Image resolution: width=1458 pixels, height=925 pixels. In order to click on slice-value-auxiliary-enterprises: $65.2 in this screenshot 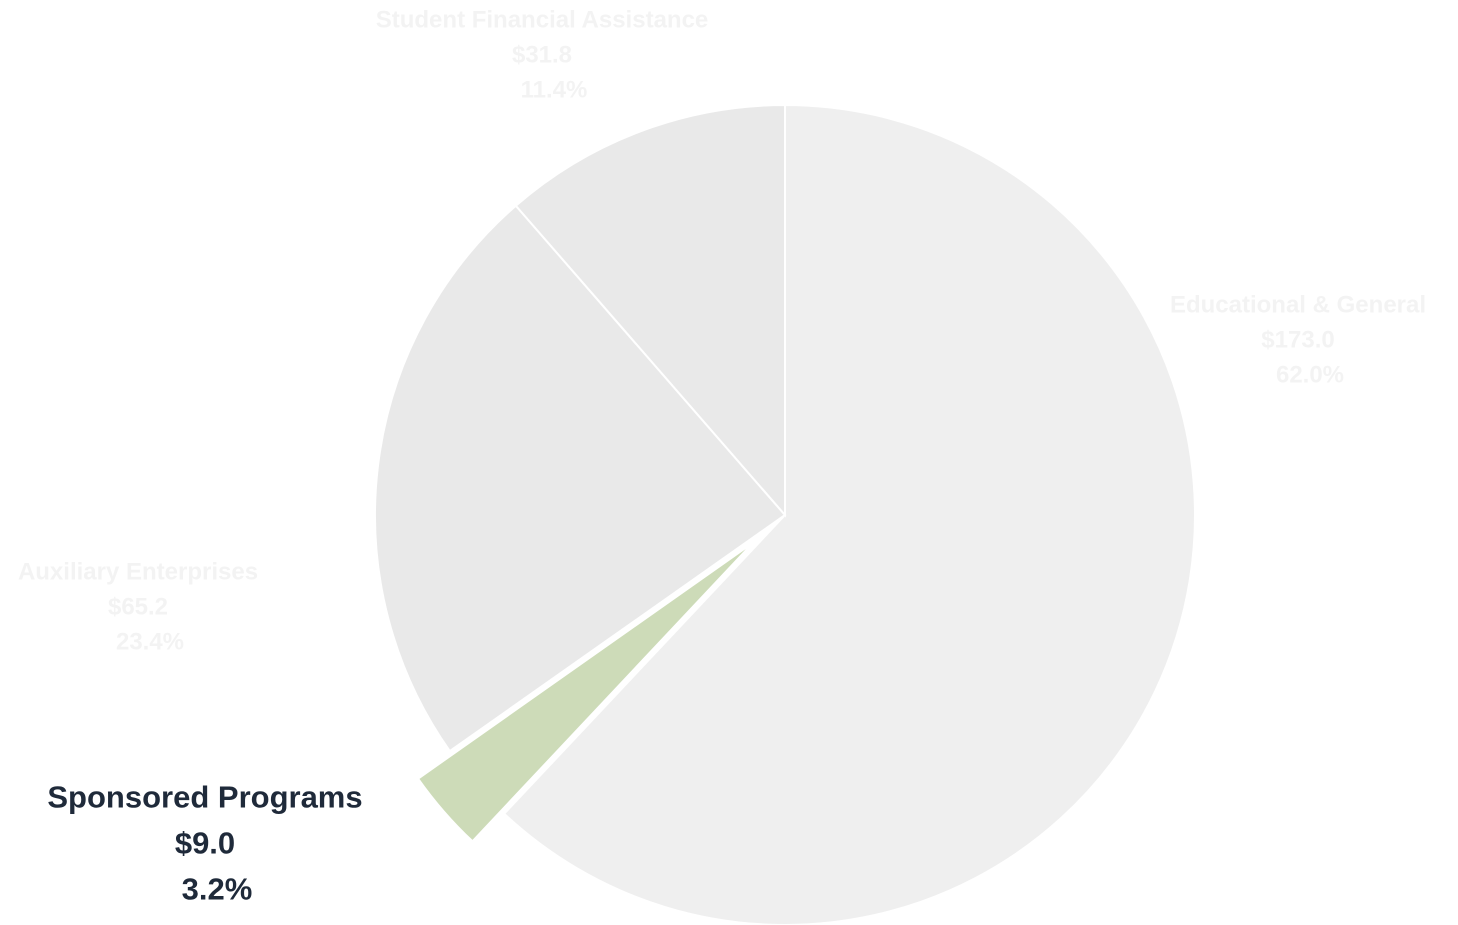, I will do `click(138, 607)`.